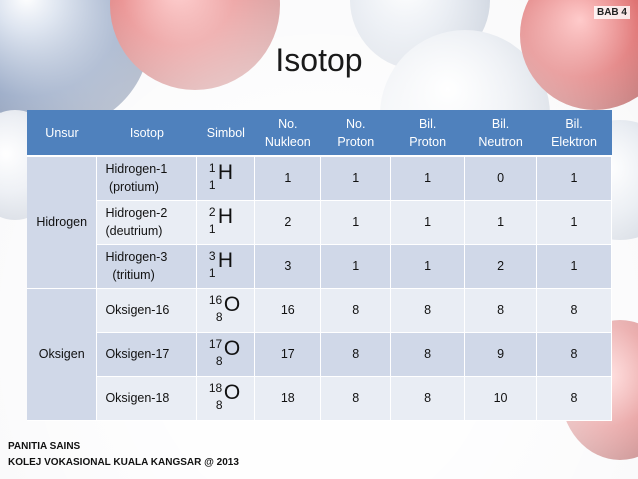 This screenshot has height=479, width=638. Describe the element at coordinates (288, 222) in the screenshot. I see `nucleon-number: 2` at that location.